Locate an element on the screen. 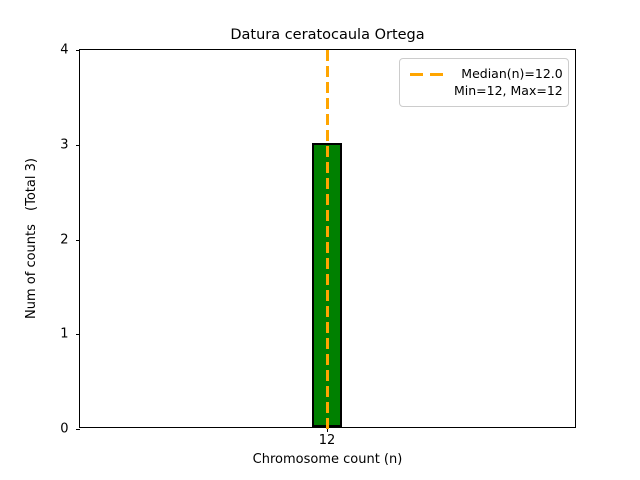 The height and width of the screenshot is (480, 640). y-tick-label-4: 4 is located at coordinates (64, 50).